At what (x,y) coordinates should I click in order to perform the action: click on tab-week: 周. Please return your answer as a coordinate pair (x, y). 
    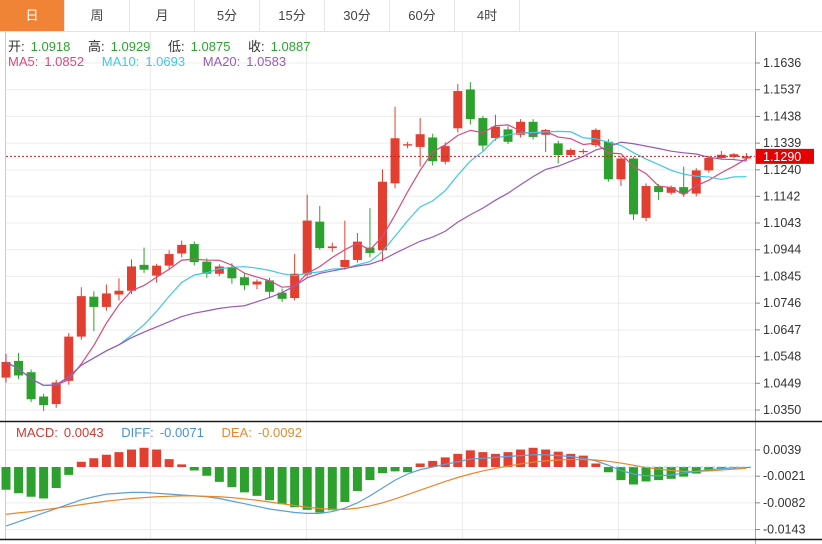
    Looking at the image, I should click on (97, 15).